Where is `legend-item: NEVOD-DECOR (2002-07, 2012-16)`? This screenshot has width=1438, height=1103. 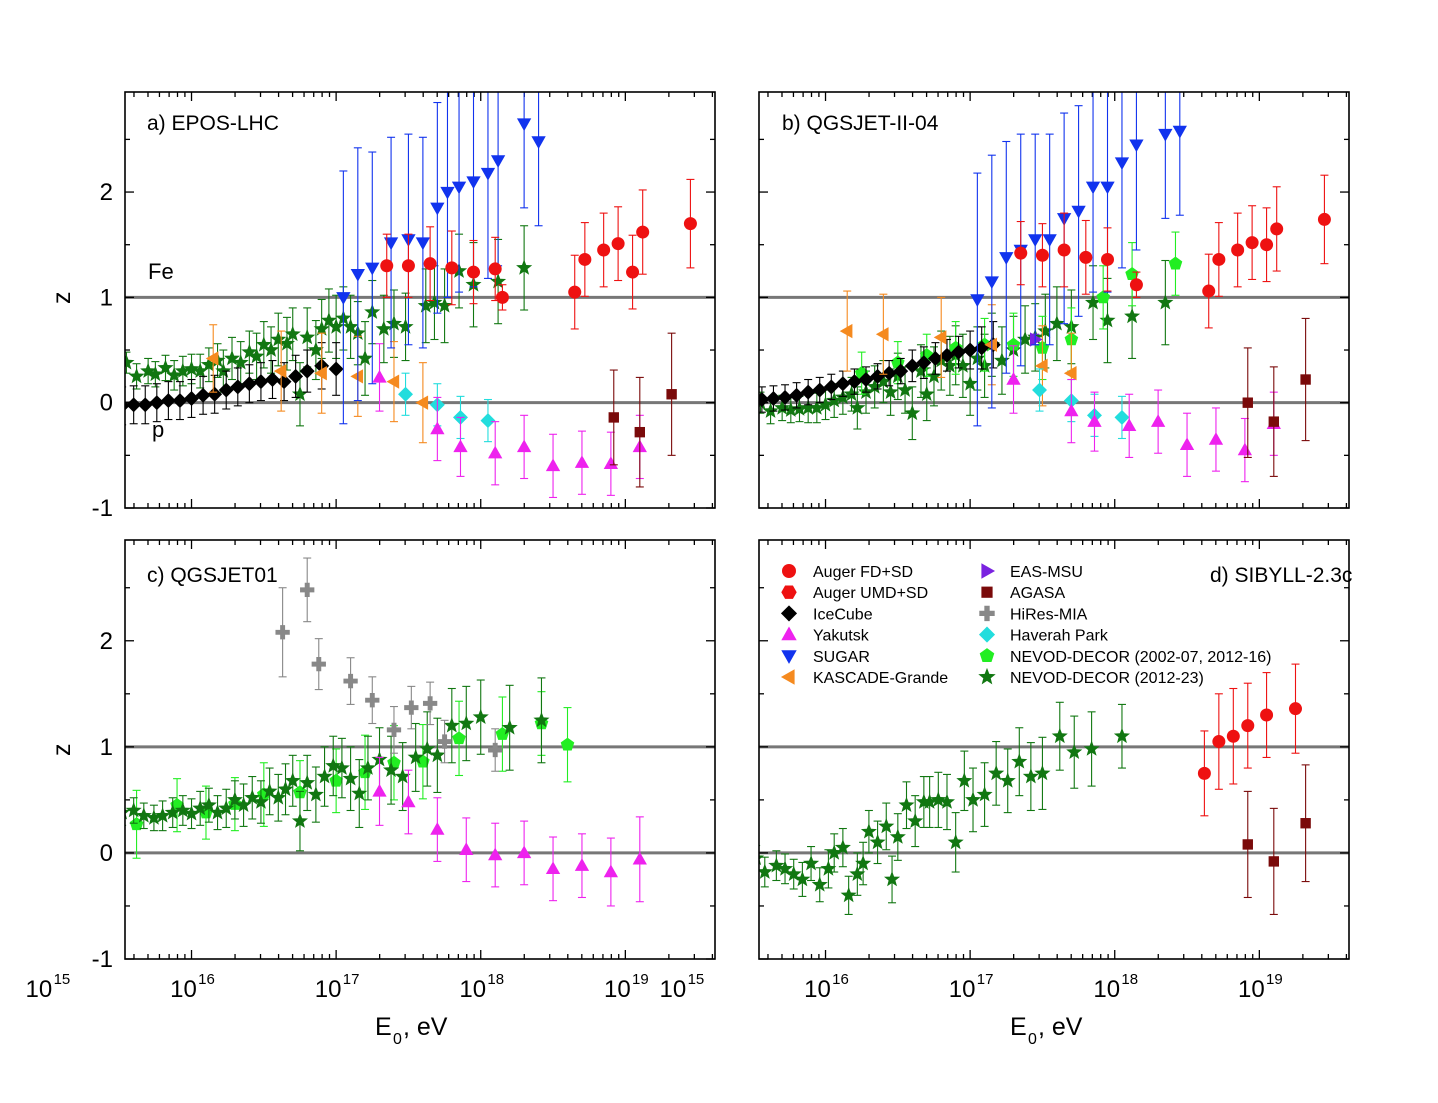
legend-item: NEVOD-DECOR (2002-07, 2012-16) is located at coordinates (1125, 657).